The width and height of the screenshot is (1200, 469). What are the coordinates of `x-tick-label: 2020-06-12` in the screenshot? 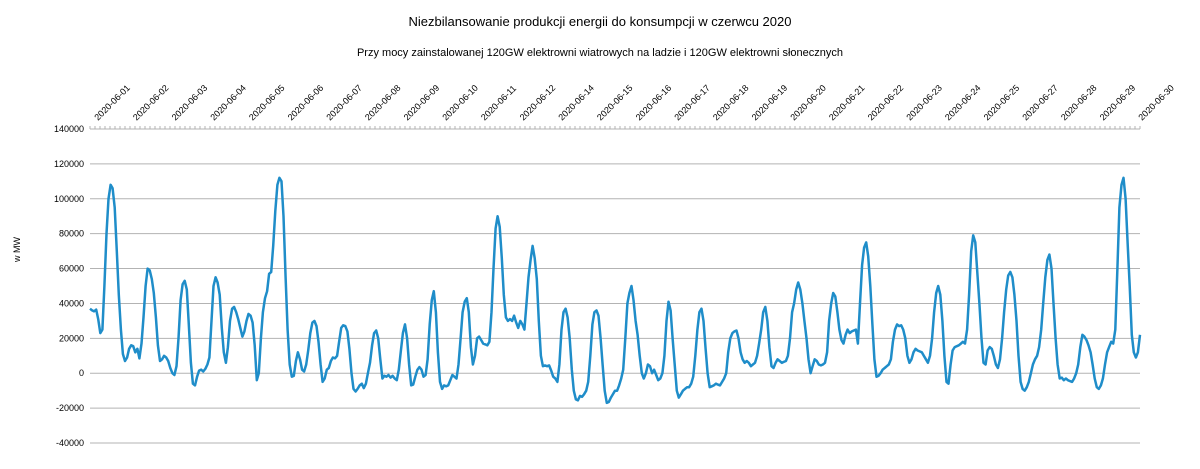 It's located at (538, 103).